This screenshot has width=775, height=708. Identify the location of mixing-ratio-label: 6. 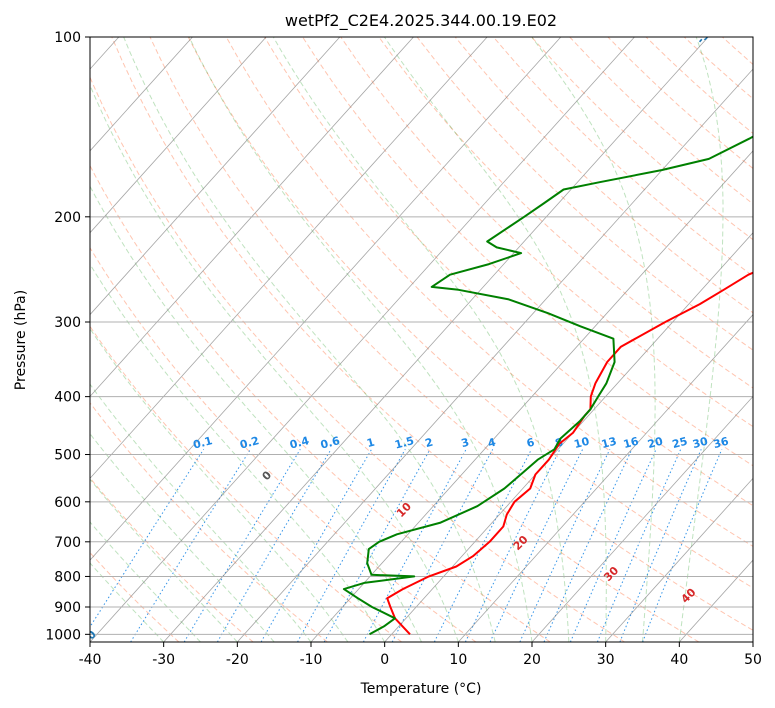
(530, 443).